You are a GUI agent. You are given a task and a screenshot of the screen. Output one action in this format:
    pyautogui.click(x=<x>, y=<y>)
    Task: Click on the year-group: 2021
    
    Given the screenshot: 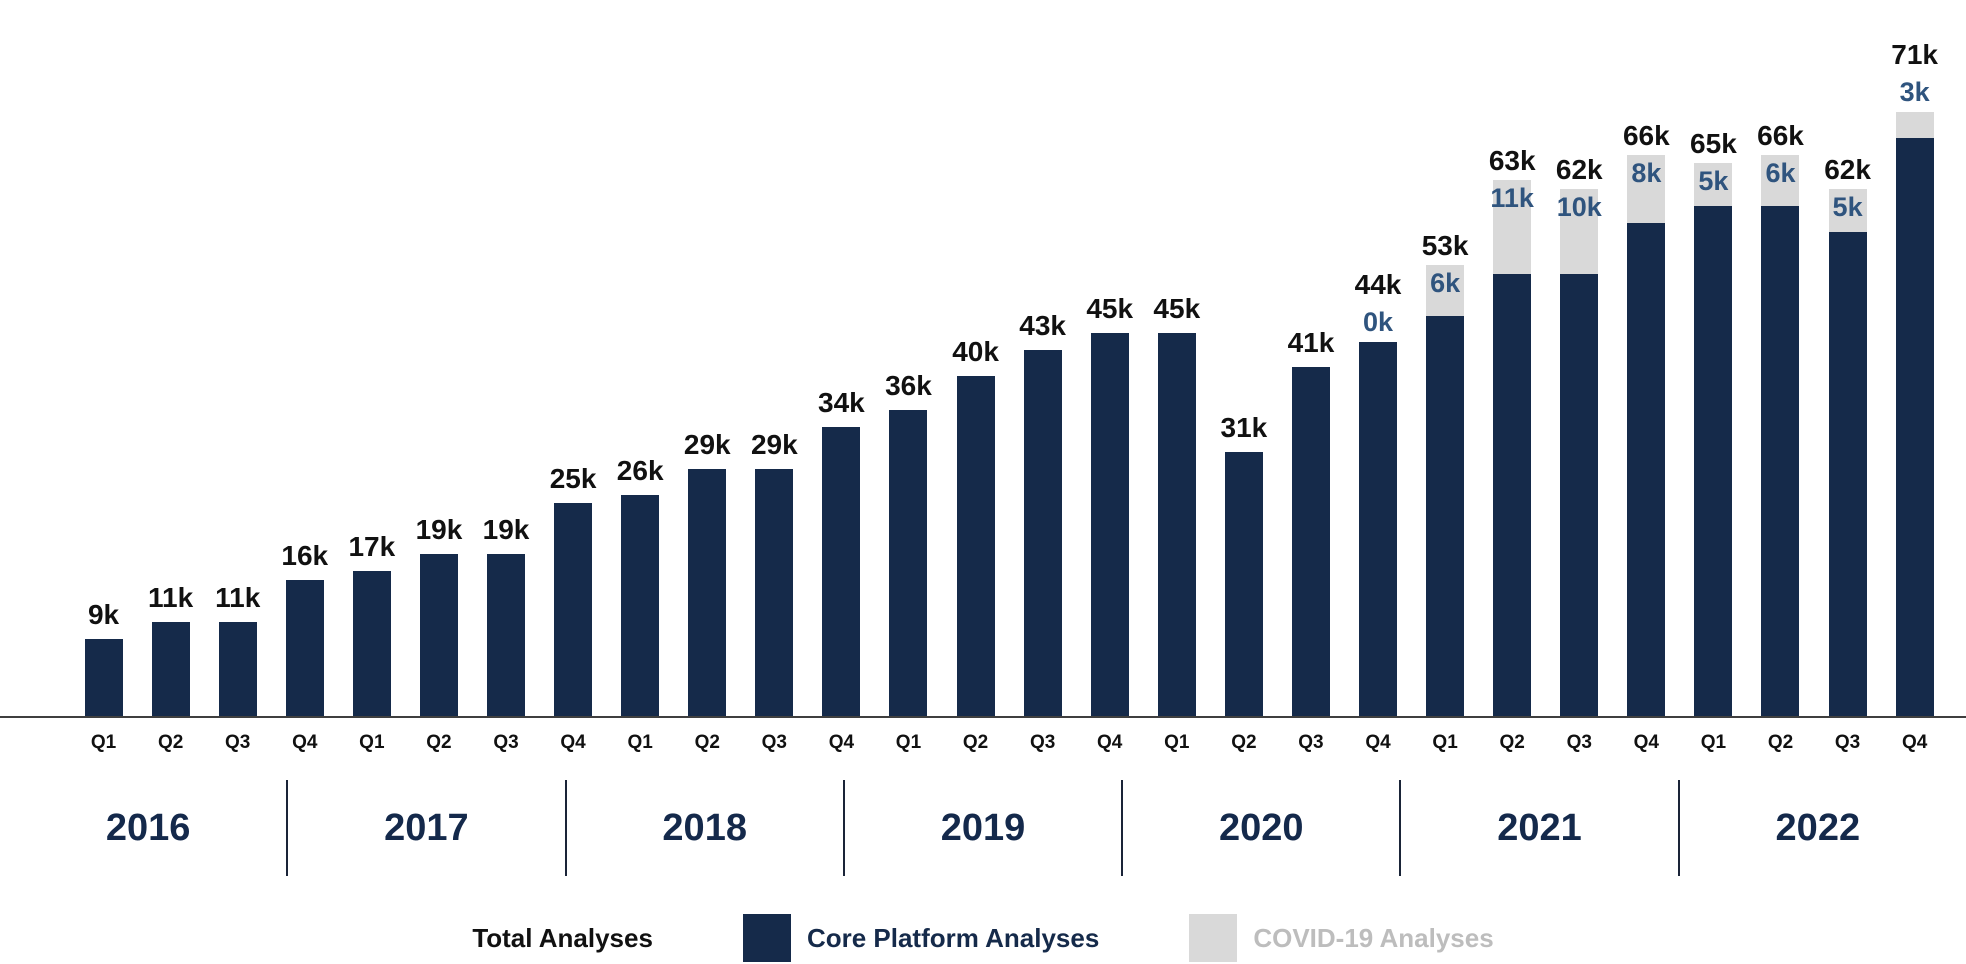 What is the action you would take?
    pyautogui.click(x=1538, y=828)
    